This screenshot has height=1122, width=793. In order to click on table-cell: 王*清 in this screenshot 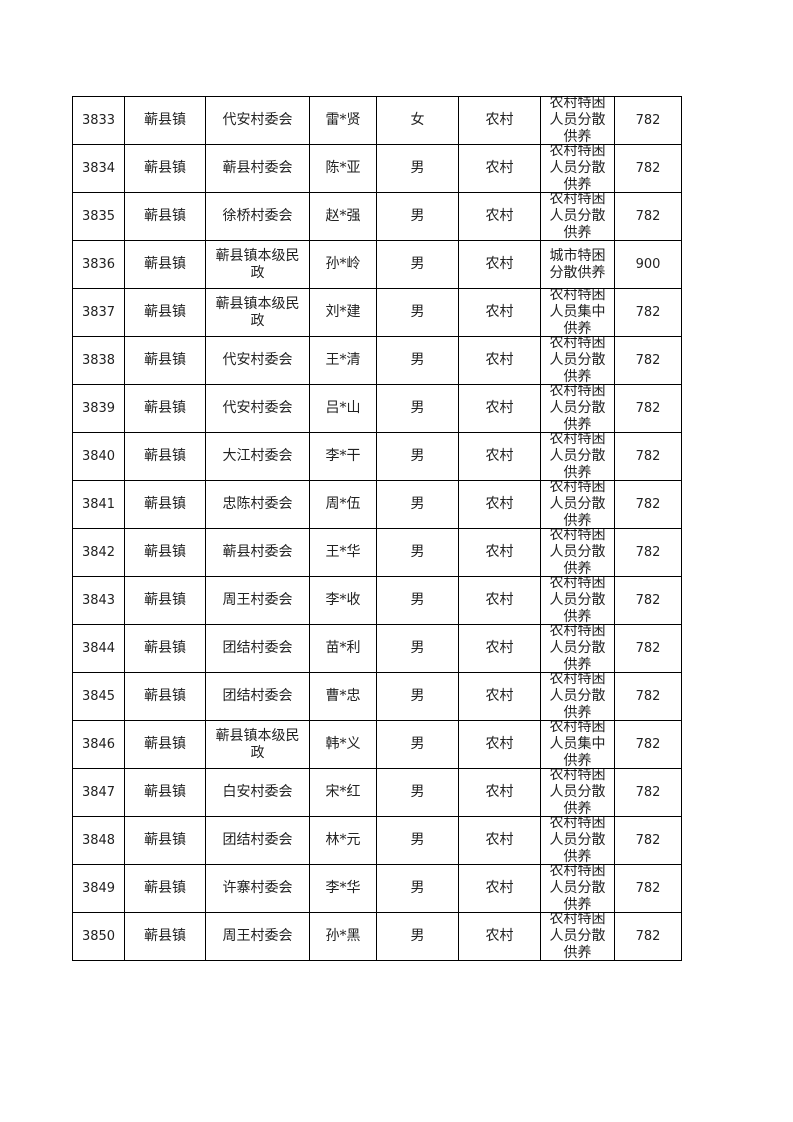, I will do `click(343, 360)`.